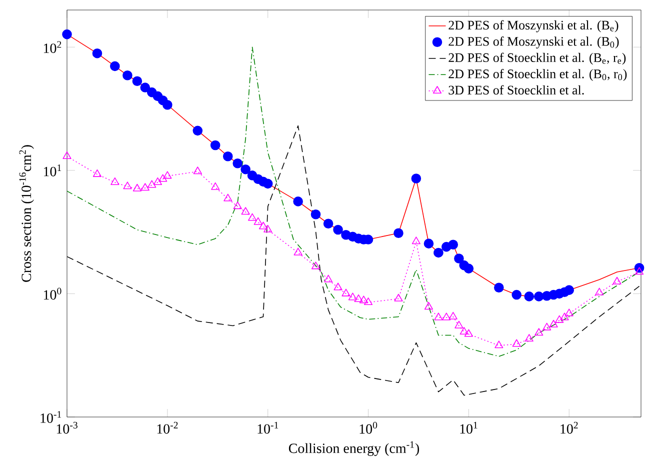 Image resolution: width=647 pixels, height=468 pixels. Describe the element at coordinates (51, 417) in the screenshot. I see `y-tick-label: 10$^{-1}$` at that location.